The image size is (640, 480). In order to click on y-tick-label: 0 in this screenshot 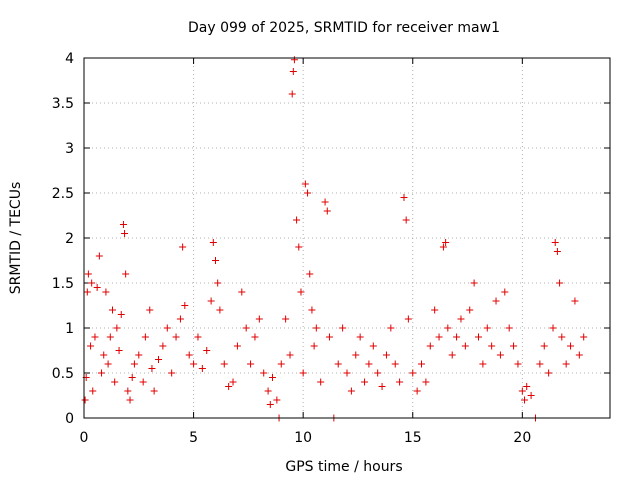, I will do `click(69, 419)`.